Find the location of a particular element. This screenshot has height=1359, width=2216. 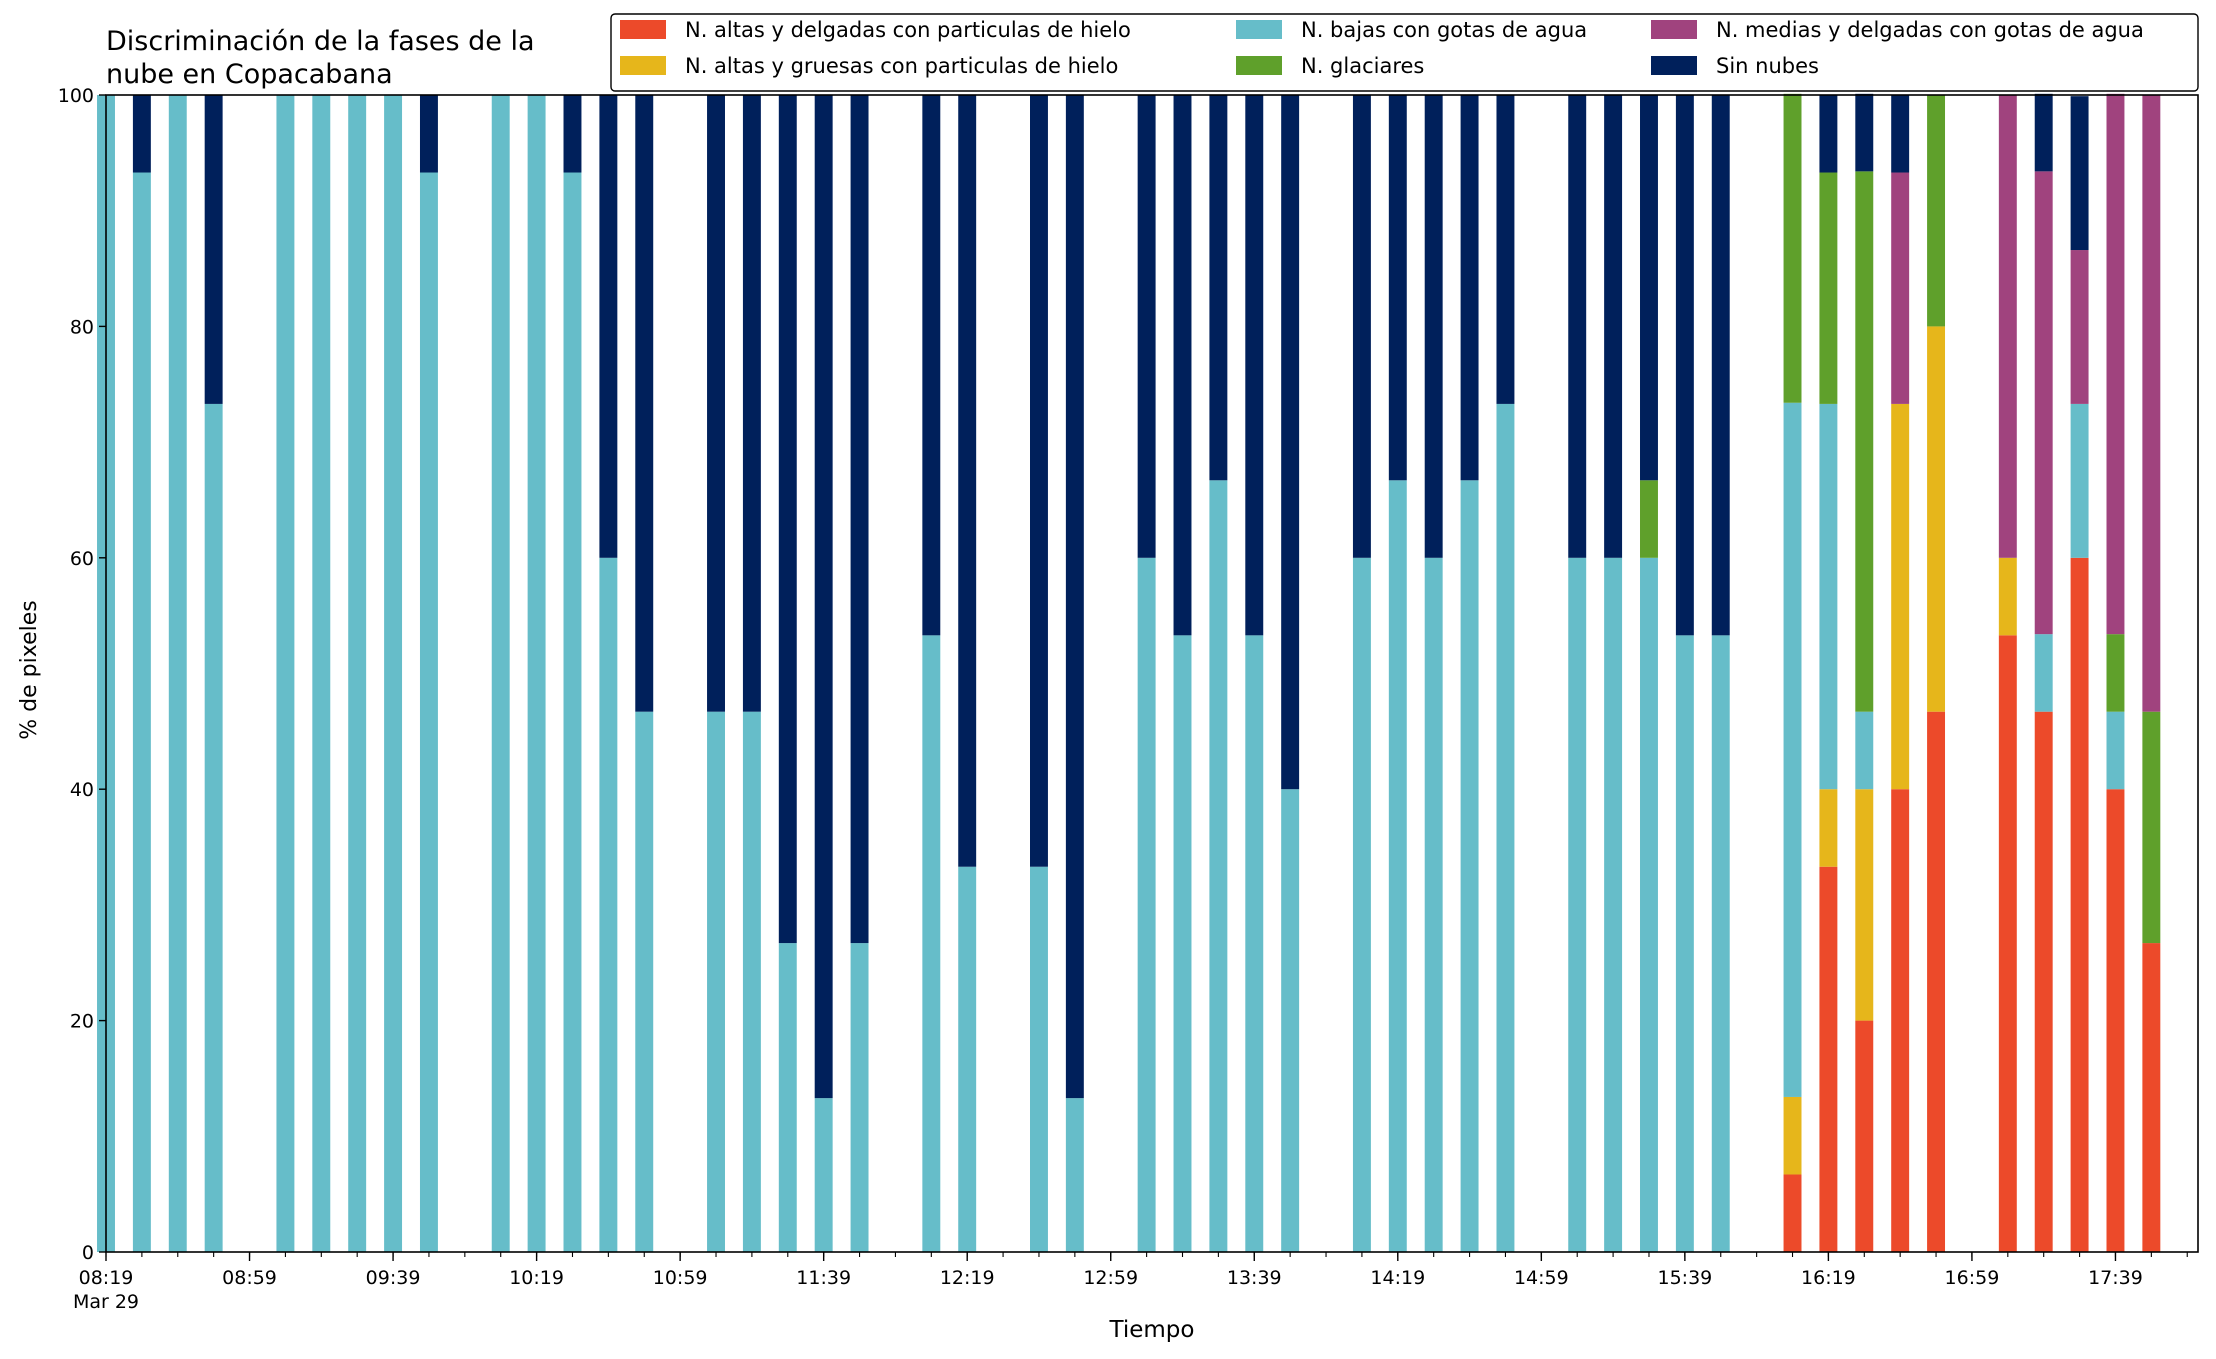

x-tick-label: 16:59 is located at coordinates (1972, 1278).